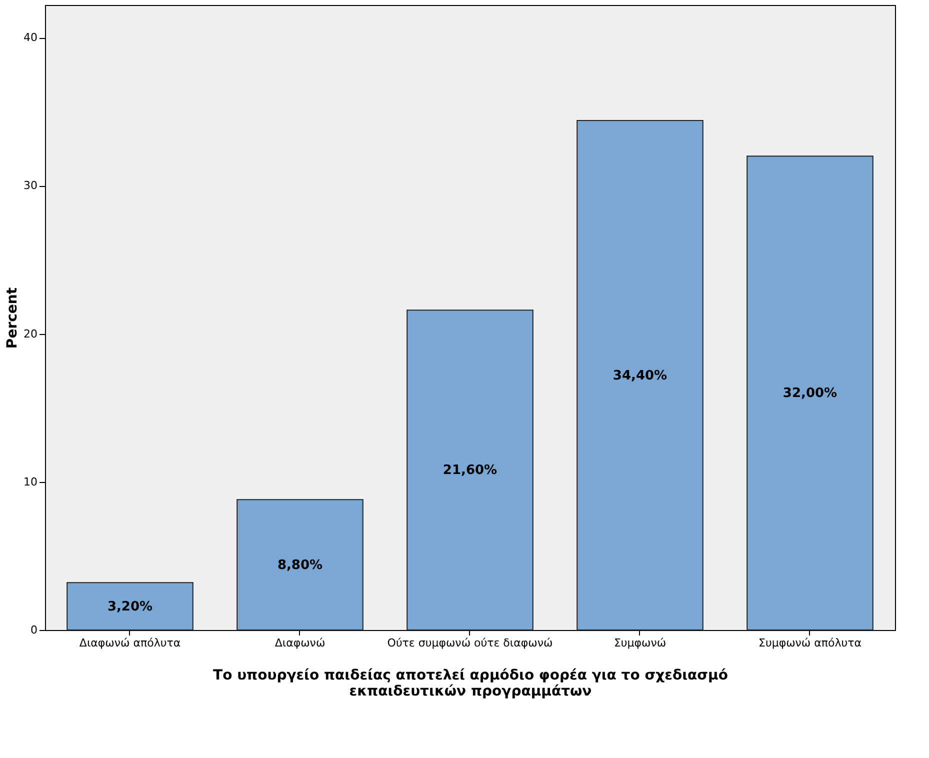 The height and width of the screenshot is (758, 929). Describe the element at coordinates (470, 643) in the screenshot. I see `x-tick-label: Ούτε συμφωνώ ούτε διαφωνώ` at that location.